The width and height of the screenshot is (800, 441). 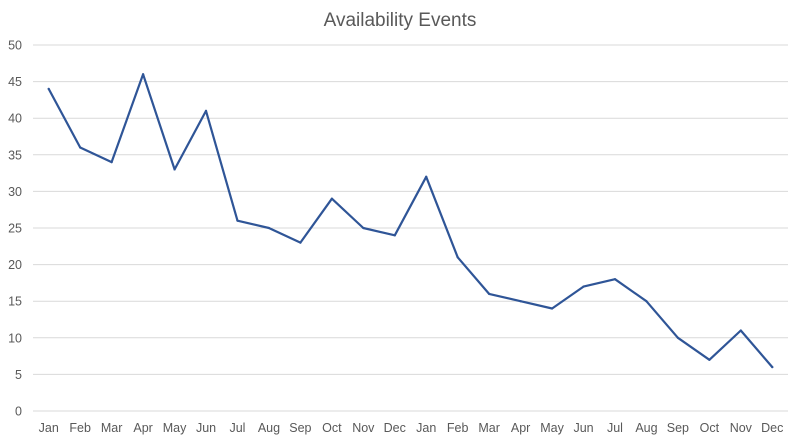 I want to click on y-axis-ticks: 0 5 10 15 20 25 30 35 40 45 50, so click(x=15, y=229).